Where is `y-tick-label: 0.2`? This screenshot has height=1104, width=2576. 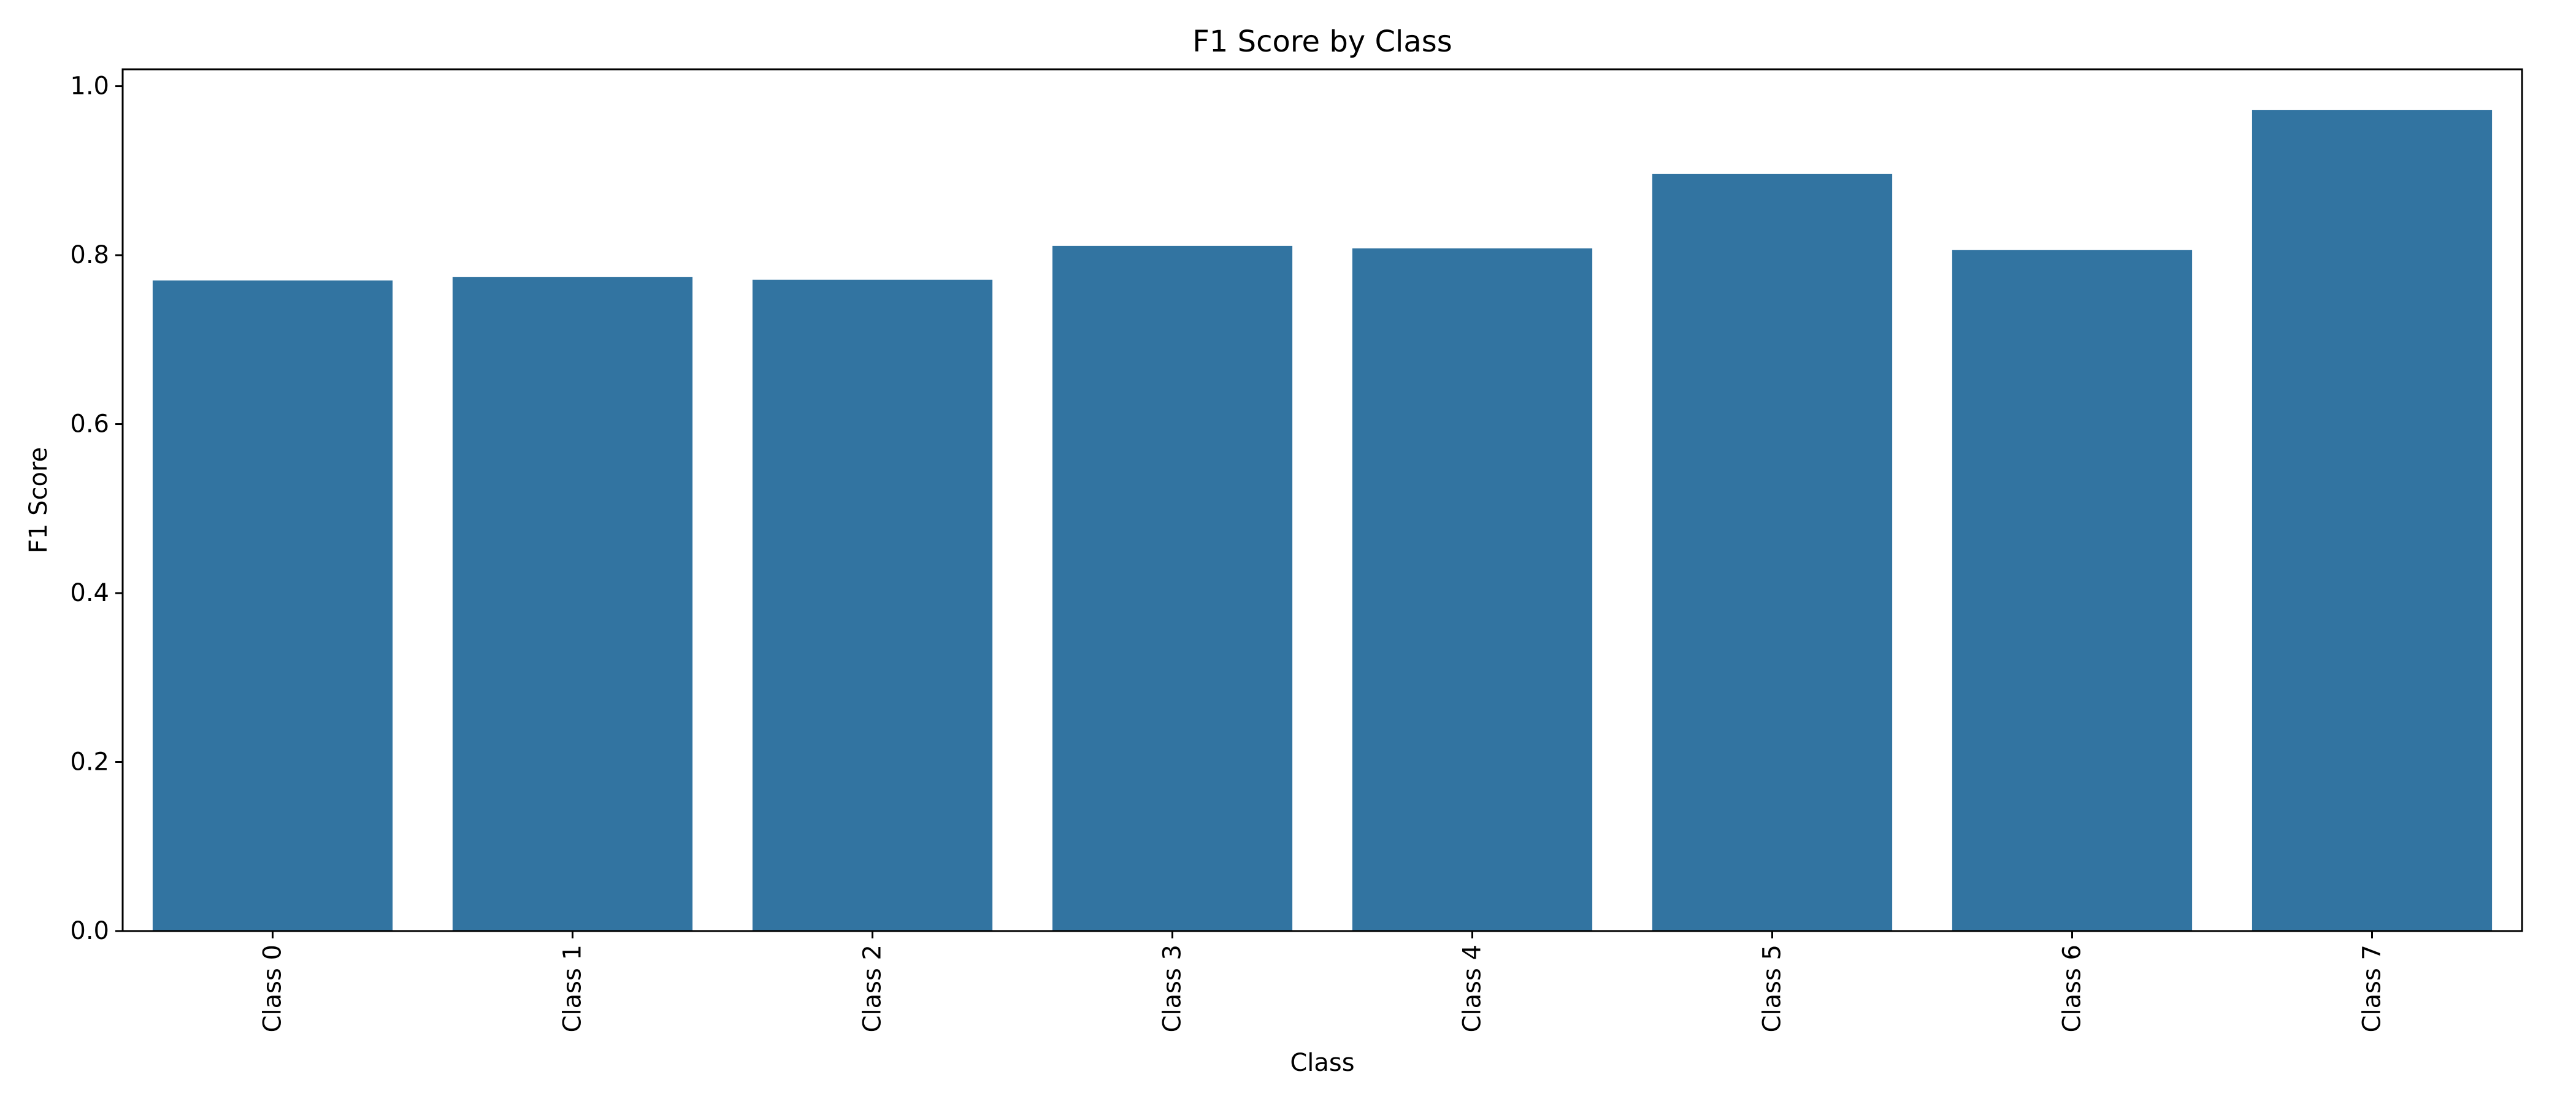
y-tick-label: 0.2 is located at coordinates (89, 762).